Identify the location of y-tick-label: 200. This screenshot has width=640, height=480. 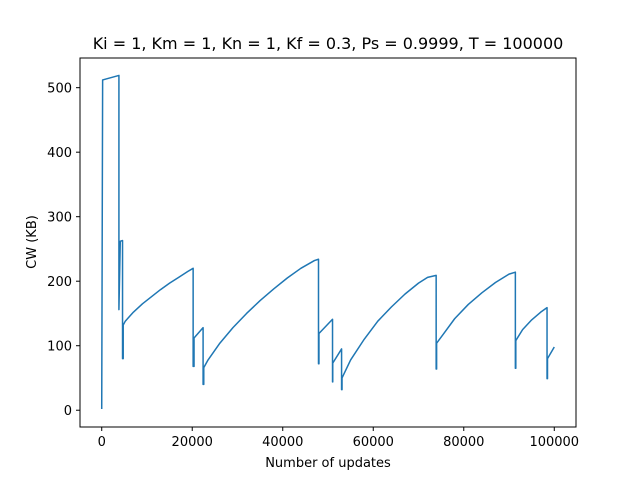
(59, 282).